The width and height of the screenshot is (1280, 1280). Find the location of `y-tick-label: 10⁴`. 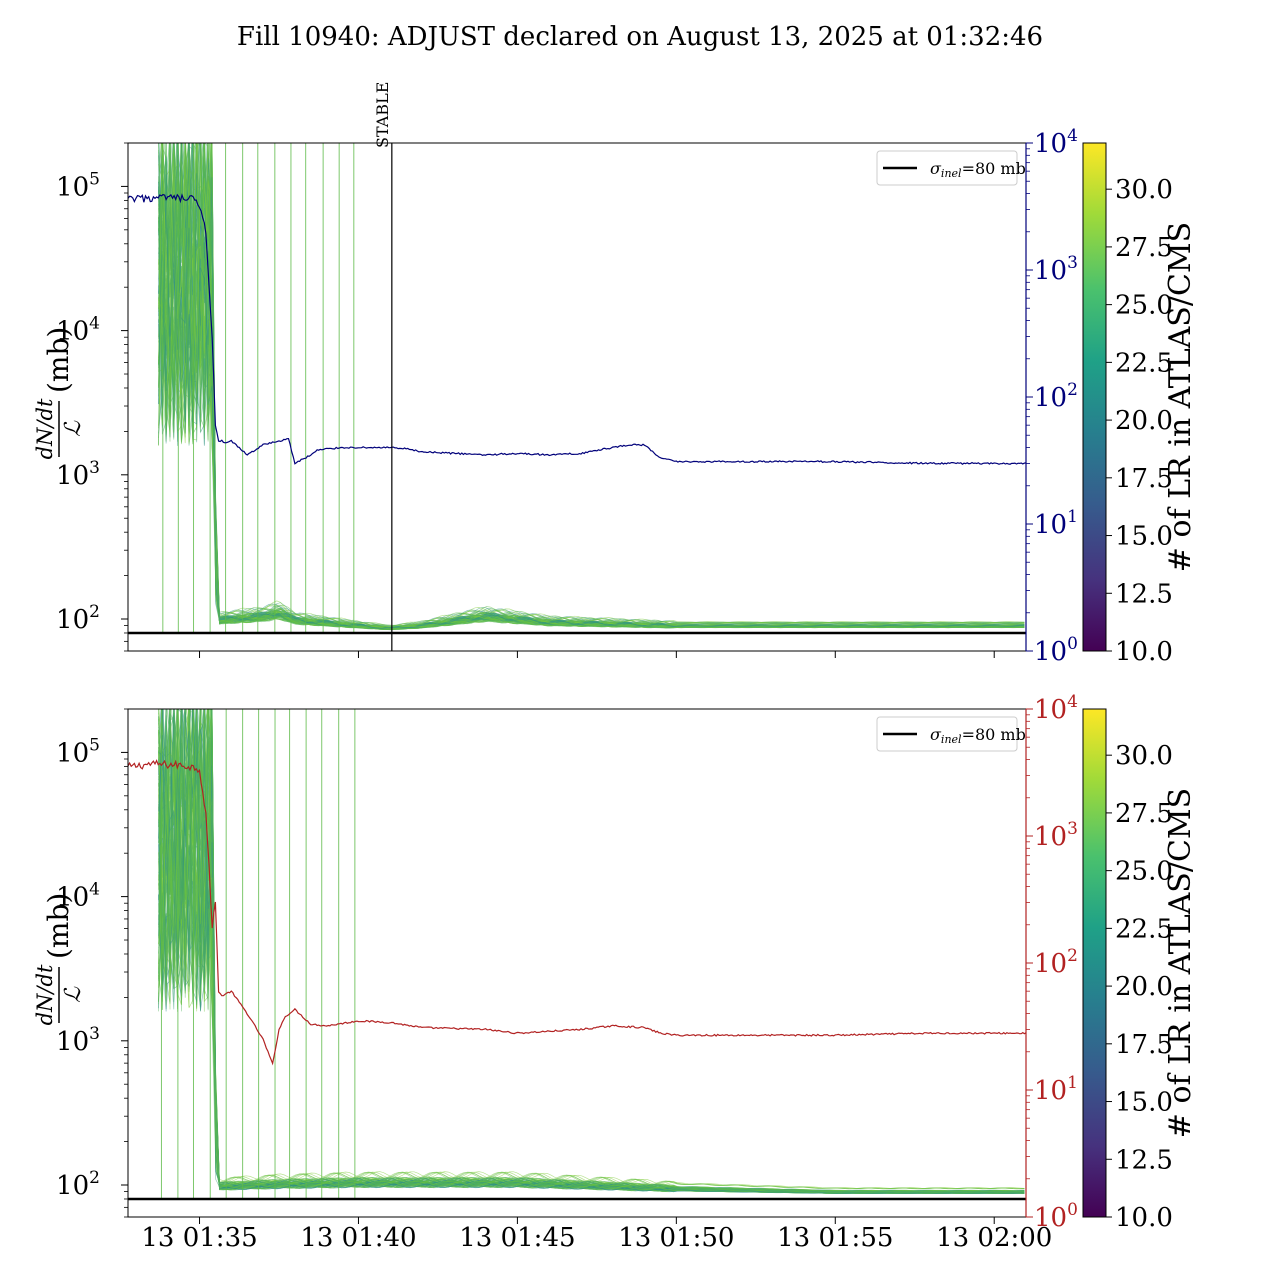

y-tick-label: 10⁴ is located at coordinates (78, 330).